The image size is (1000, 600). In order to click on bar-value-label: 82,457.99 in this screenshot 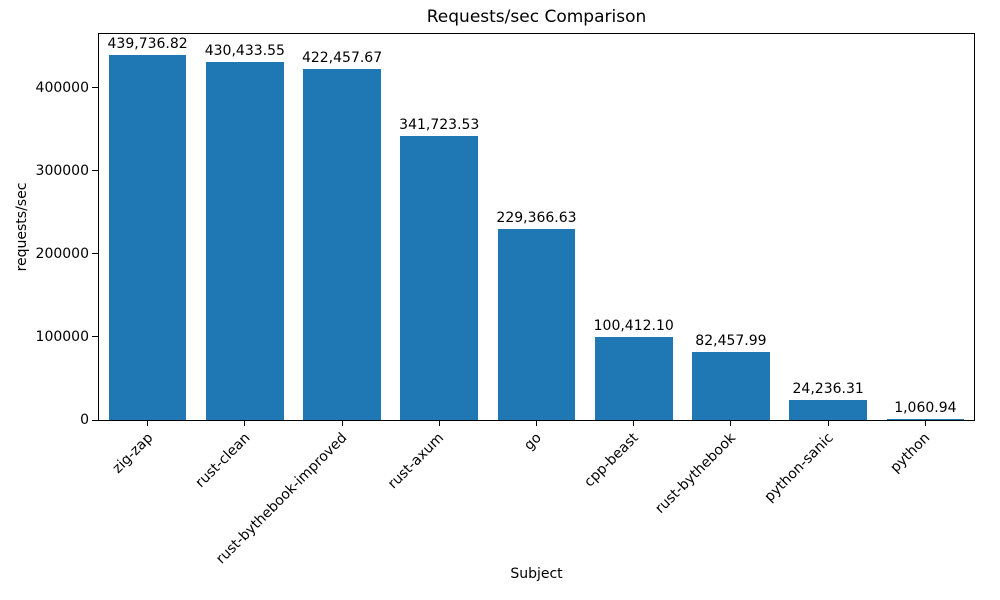, I will do `click(731, 340)`.